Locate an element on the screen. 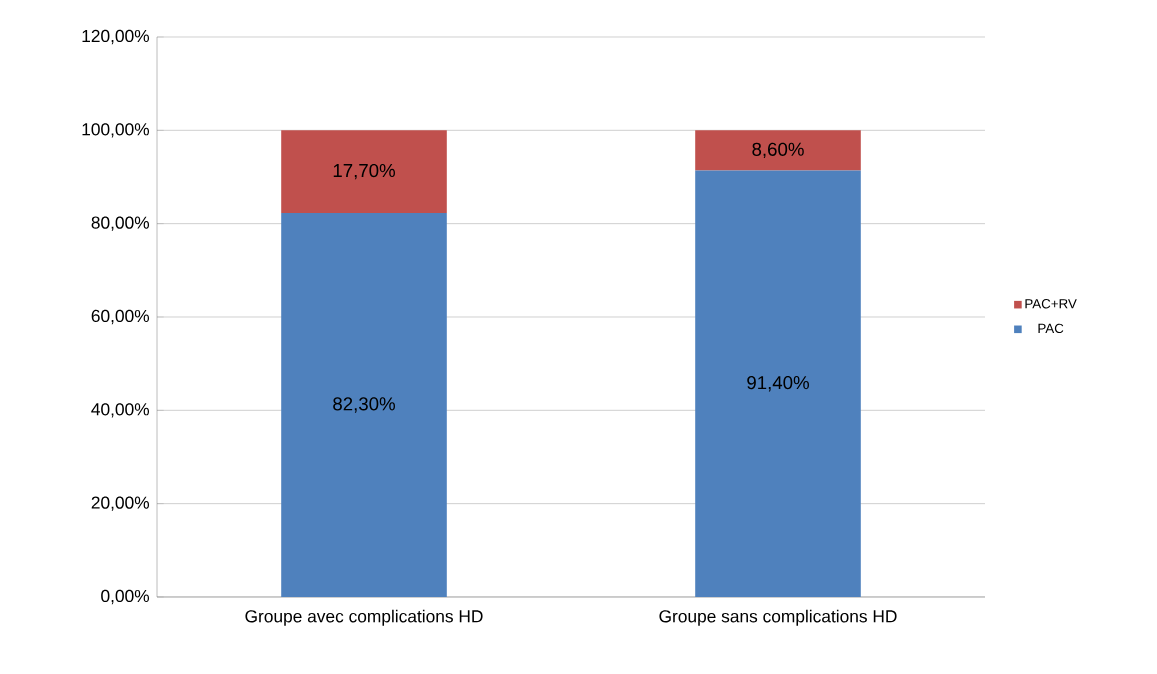 The height and width of the screenshot is (674, 1157). data-label: 17,70% is located at coordinates (364, 171).